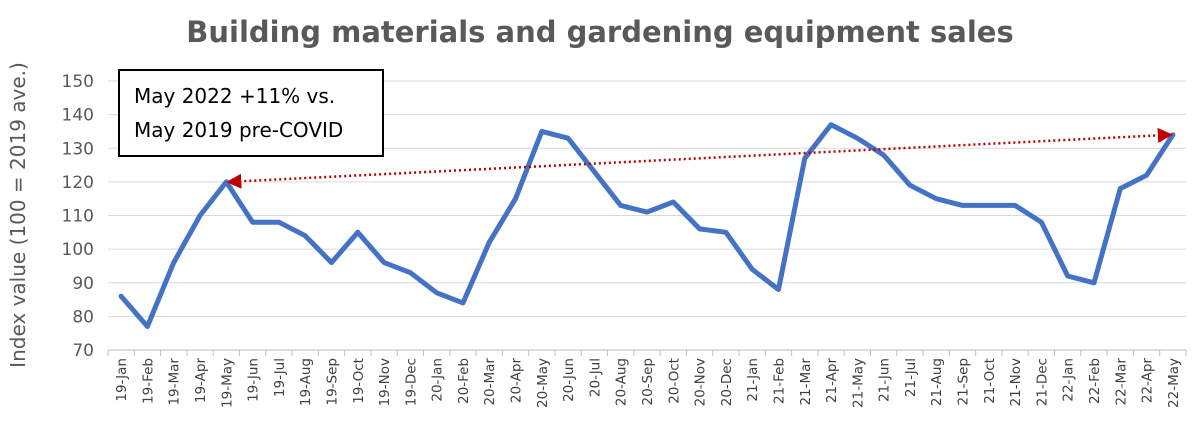 The image size is (1199, 428). Describe the element at coordinates (832, 381) in the screenshot. I see `x-tick-label: 21-Apr` at that location.